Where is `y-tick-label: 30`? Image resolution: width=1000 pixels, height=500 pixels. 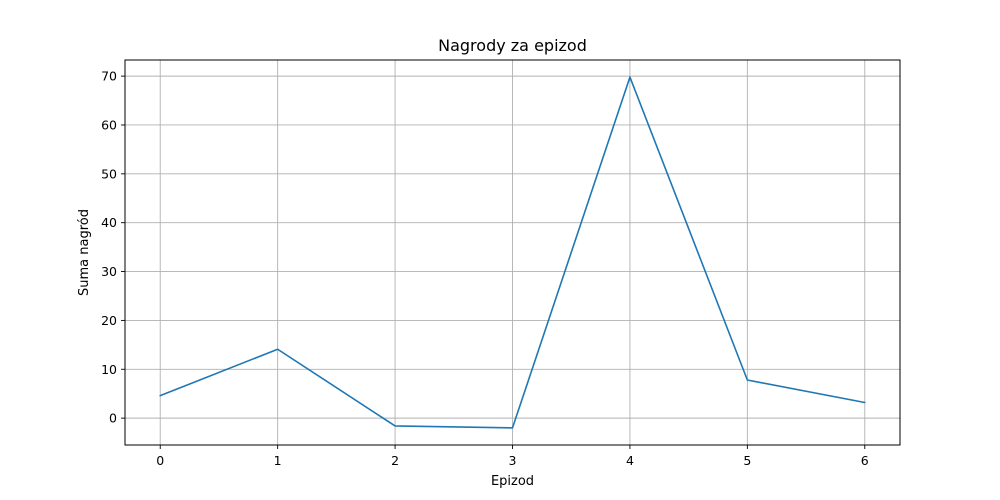 y-tick-label: 30 is located at coordinates (109, 271).